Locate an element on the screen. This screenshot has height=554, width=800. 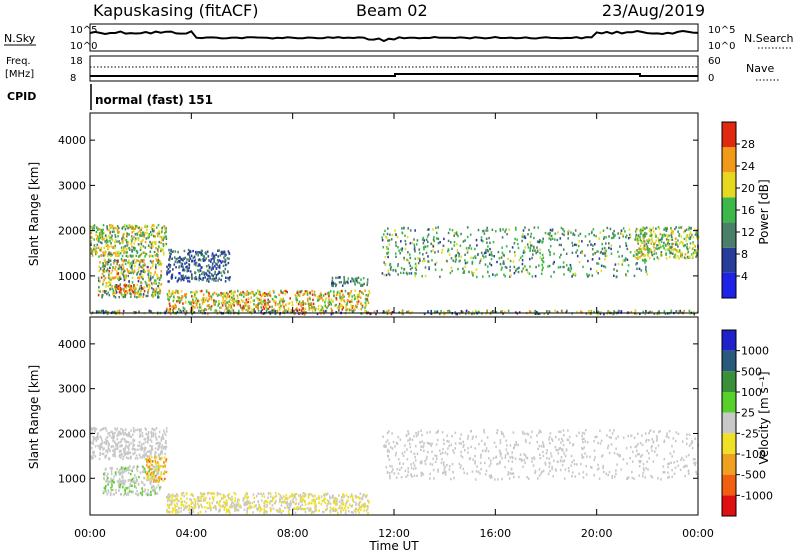
freq-tick-high: 18 is located at coordinates (76, 61).